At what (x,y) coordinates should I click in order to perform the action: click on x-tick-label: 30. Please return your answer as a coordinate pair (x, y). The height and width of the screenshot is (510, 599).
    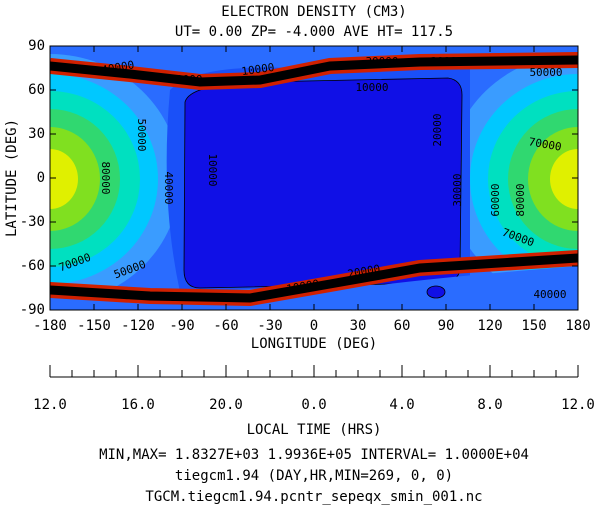
    Looking at the image, I should click on (358, 326).